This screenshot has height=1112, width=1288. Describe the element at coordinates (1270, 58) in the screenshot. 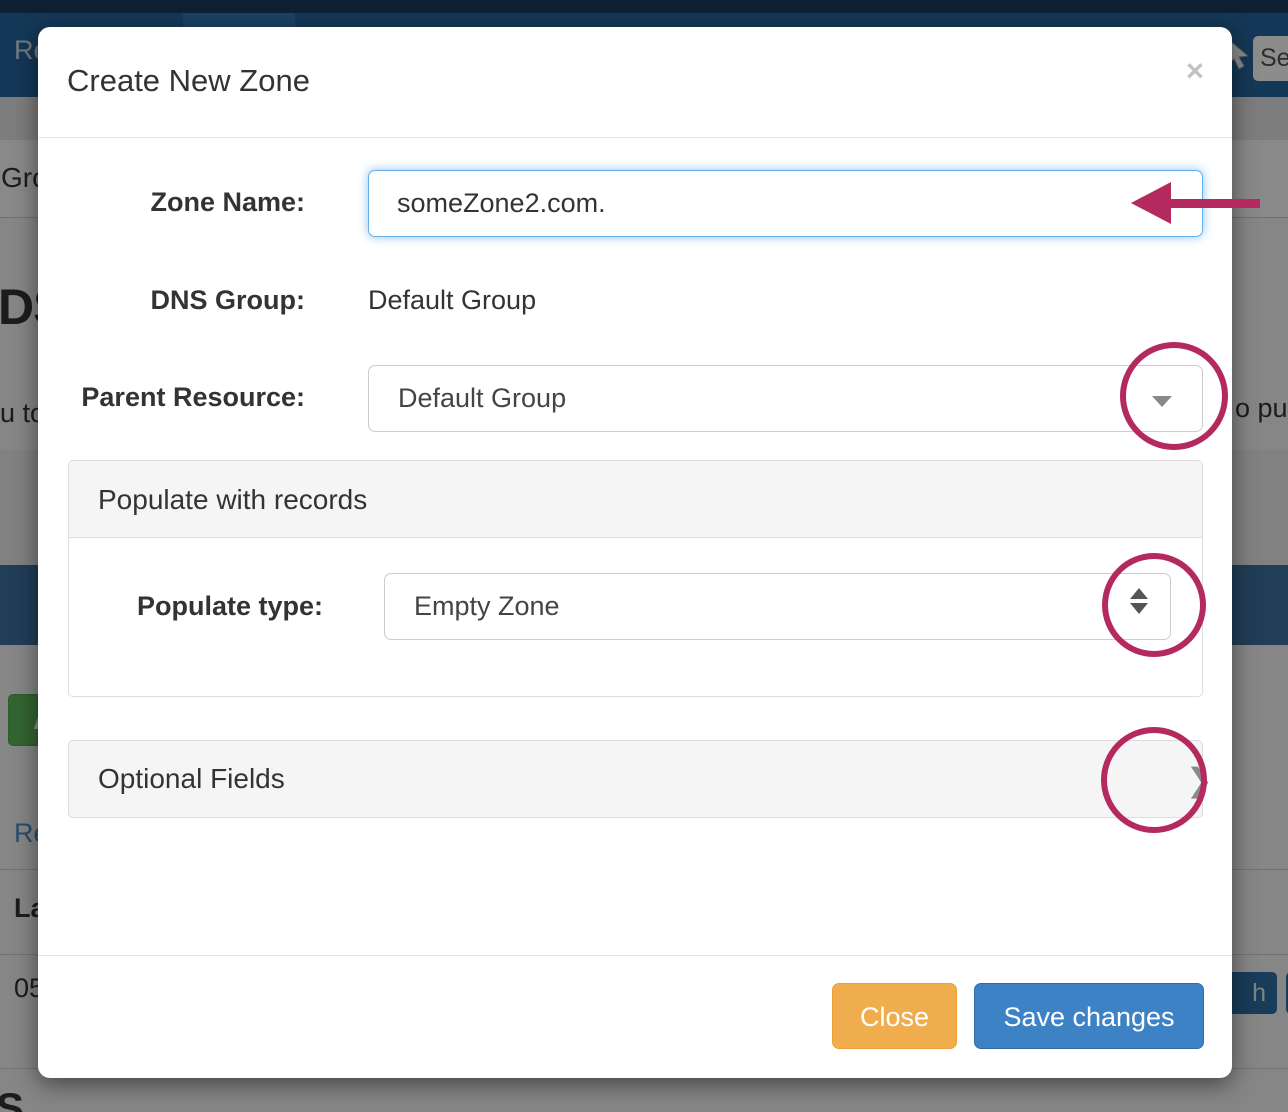

I see `search-input: Sea` at that location.